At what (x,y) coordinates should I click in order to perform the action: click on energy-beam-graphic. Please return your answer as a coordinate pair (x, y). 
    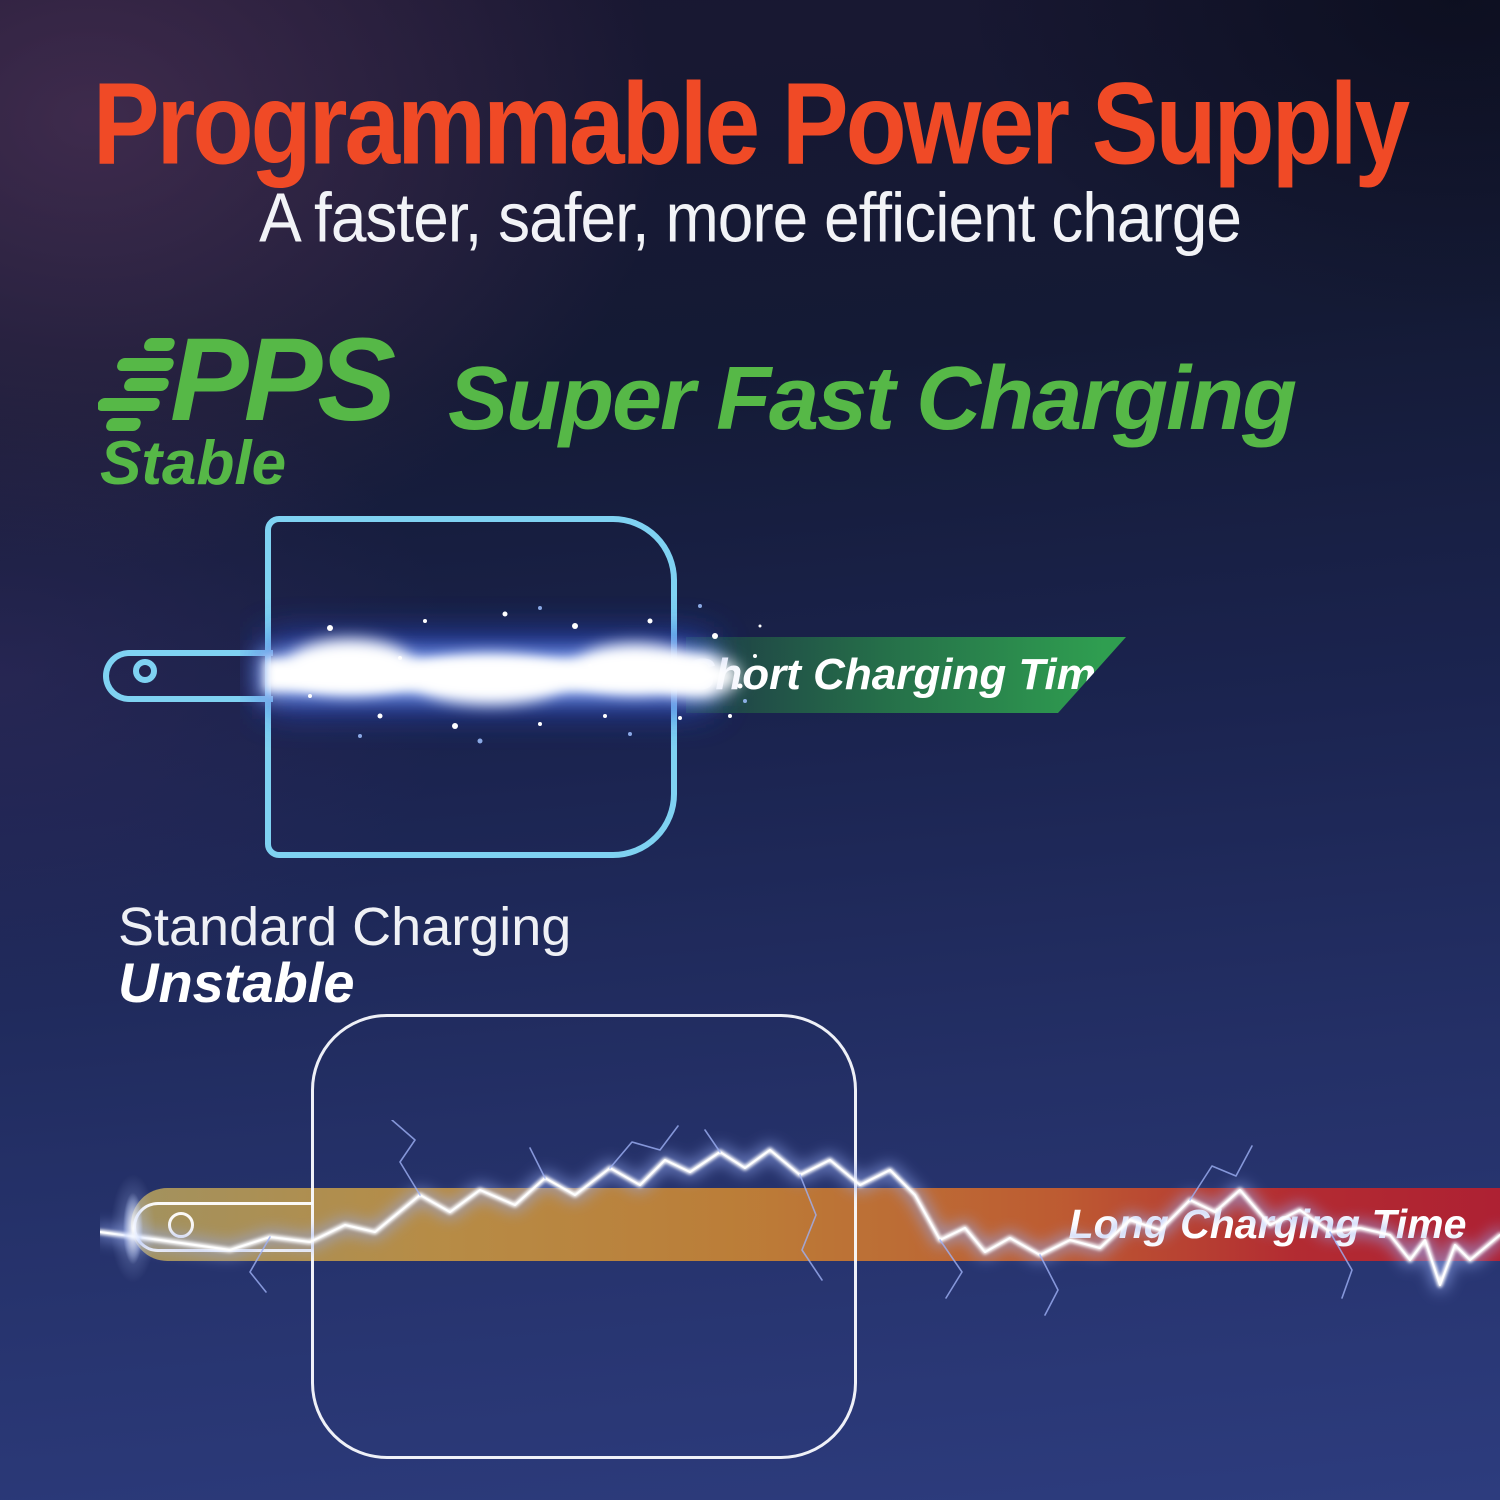
    Looking at the image, I should click on (511, 674).